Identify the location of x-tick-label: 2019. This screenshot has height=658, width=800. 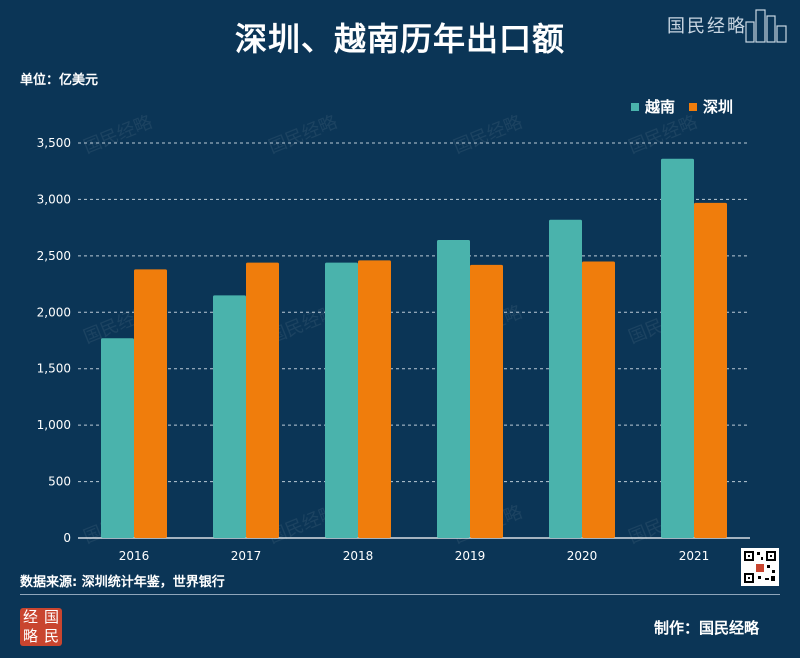
(470, 556).